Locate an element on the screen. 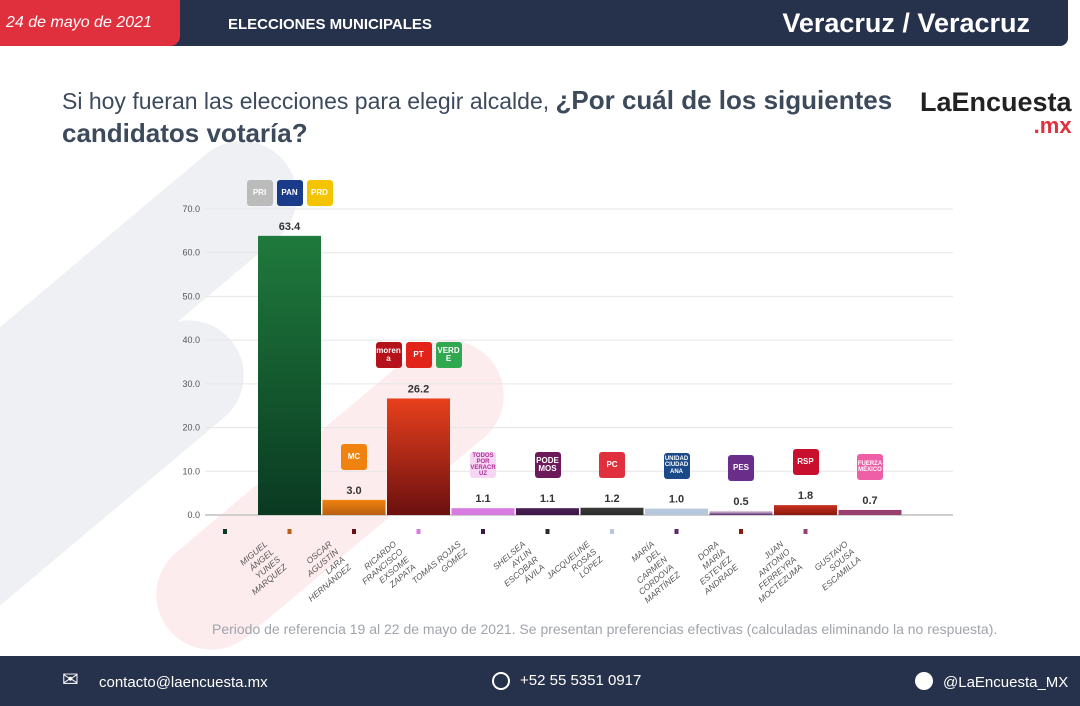 The height and width of the screenshot is (706, 1080). y-tick-label: 20.0 is located at coordinates (191, 428).